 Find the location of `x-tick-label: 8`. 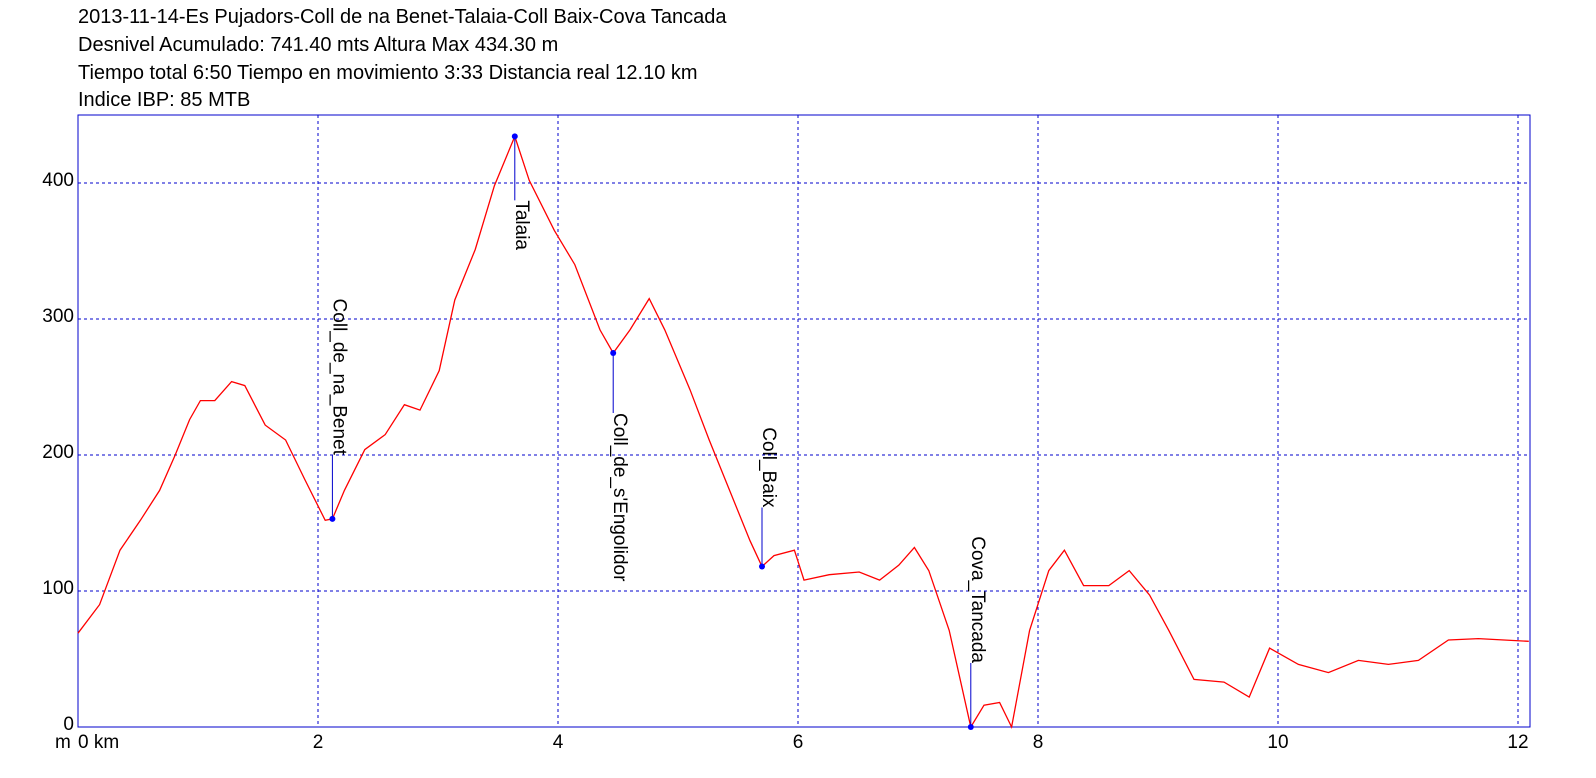

x-tick-label: 8 is located at coordinates (1038, 742).